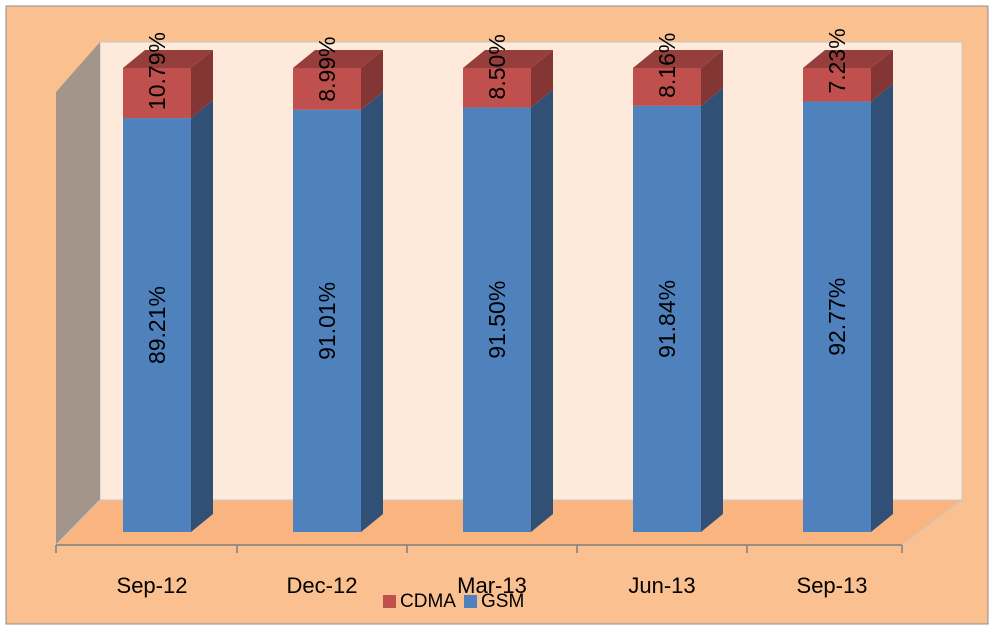 Image resolution: width=994 pixels, height=630 pixels. I want to click on data-label-gsm-dec-12: 91.01%, so click(327, 321).